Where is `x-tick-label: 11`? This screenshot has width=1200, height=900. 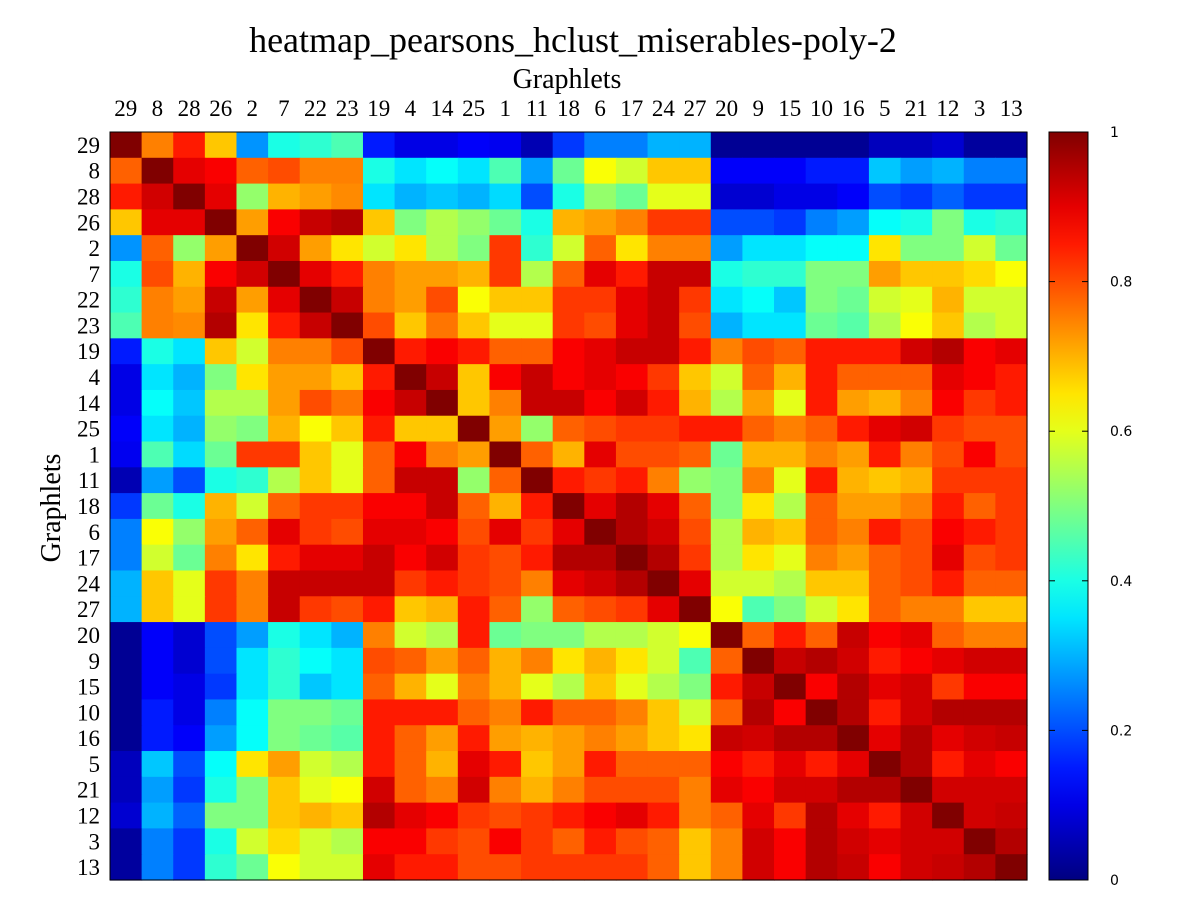
x-tick-label: 11 is located at coordinates (537, 108).